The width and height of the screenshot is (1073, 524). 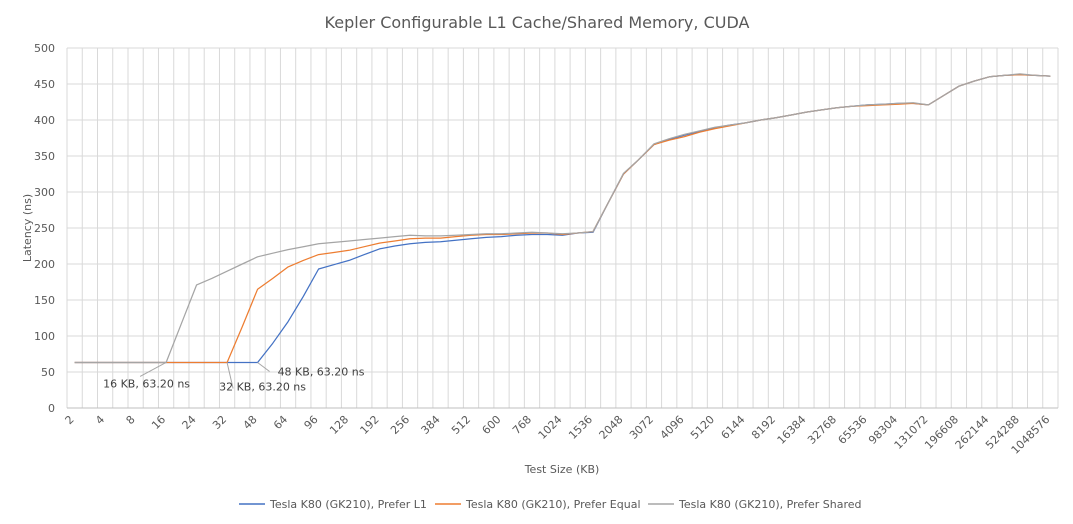 I want to click on x-tick-label: 192, so click(x=370, y=425).